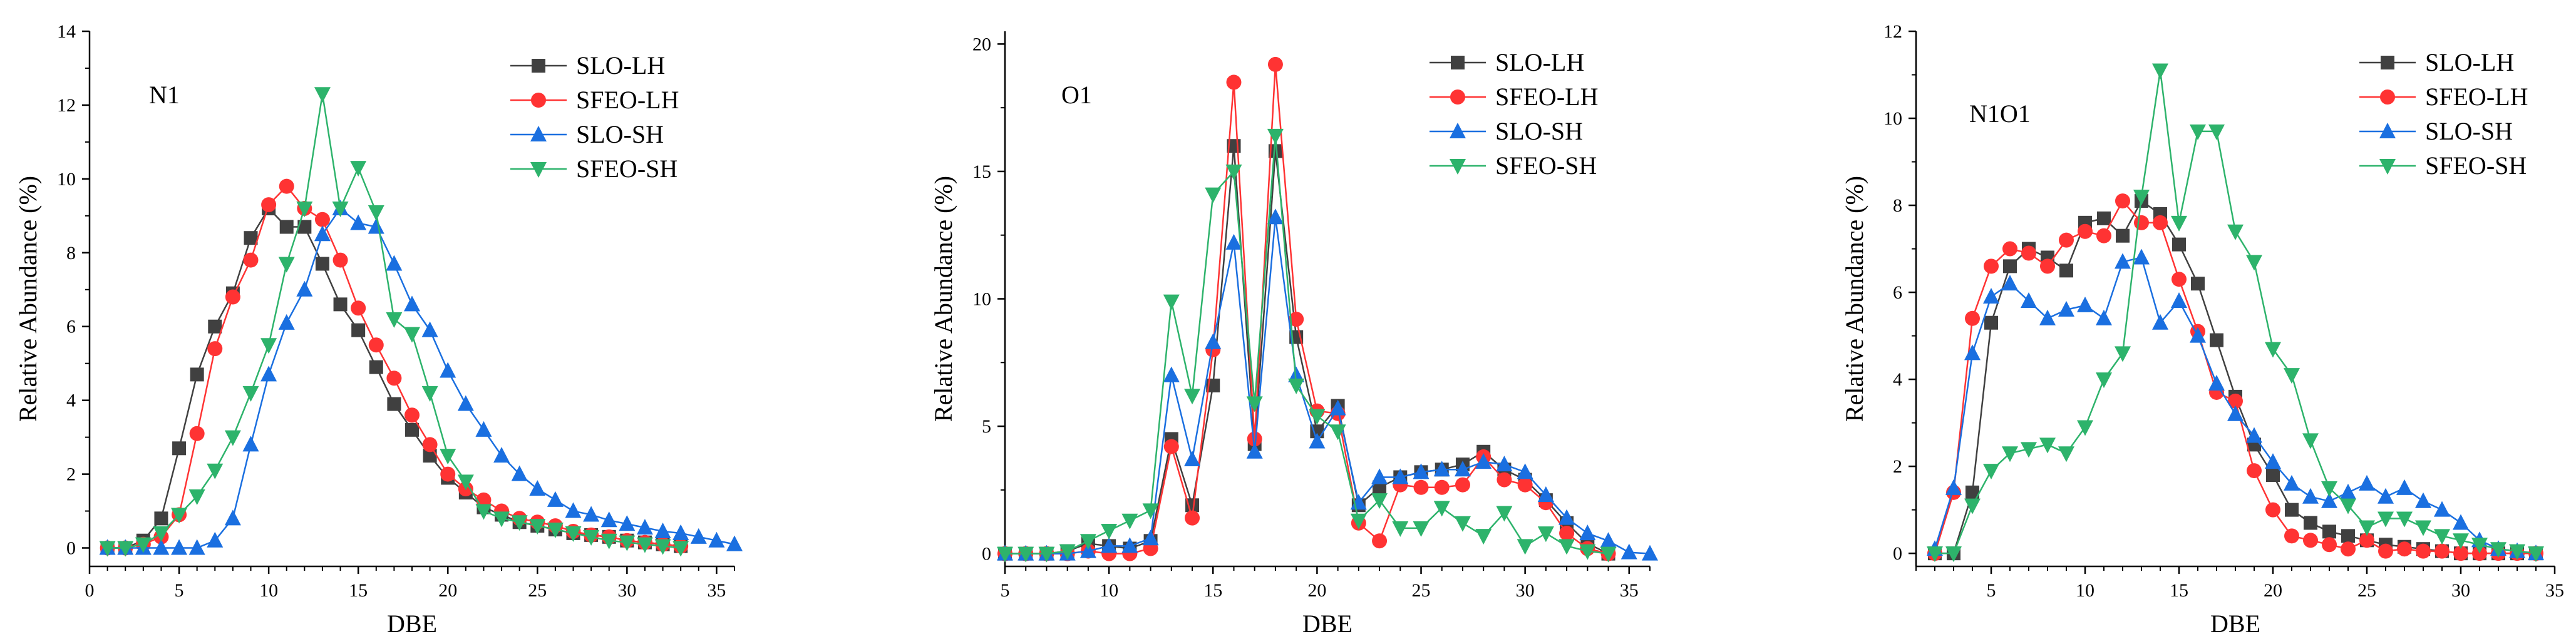 The height and width of the screenshot is (644, 2576). Describe the element at coordinates (1539, 62) in the screenshot. I see `legend-label: SLO-LH` at that location.